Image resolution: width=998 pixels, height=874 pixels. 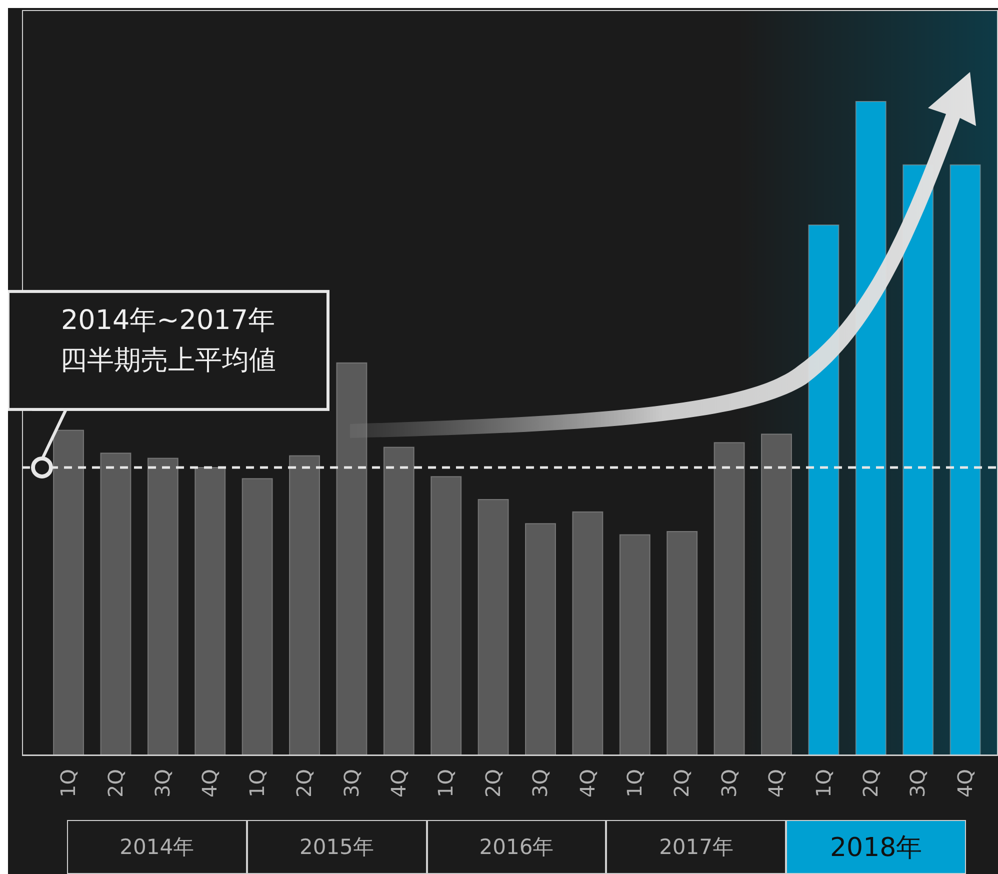 I want to click on ref-line-label: 2014年~2017年四半期売上平均値, so click(x=168, y=341).